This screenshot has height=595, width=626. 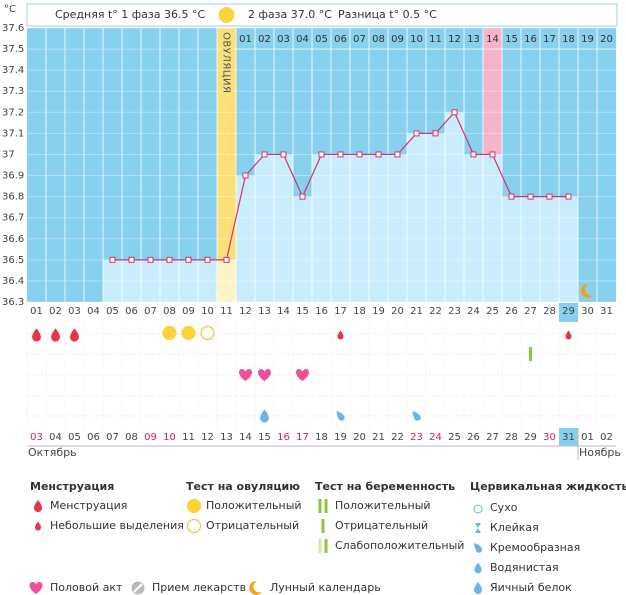 I want to click on phase2-average: 2 фаза 37.0 °C, so click(x=290, y=14).